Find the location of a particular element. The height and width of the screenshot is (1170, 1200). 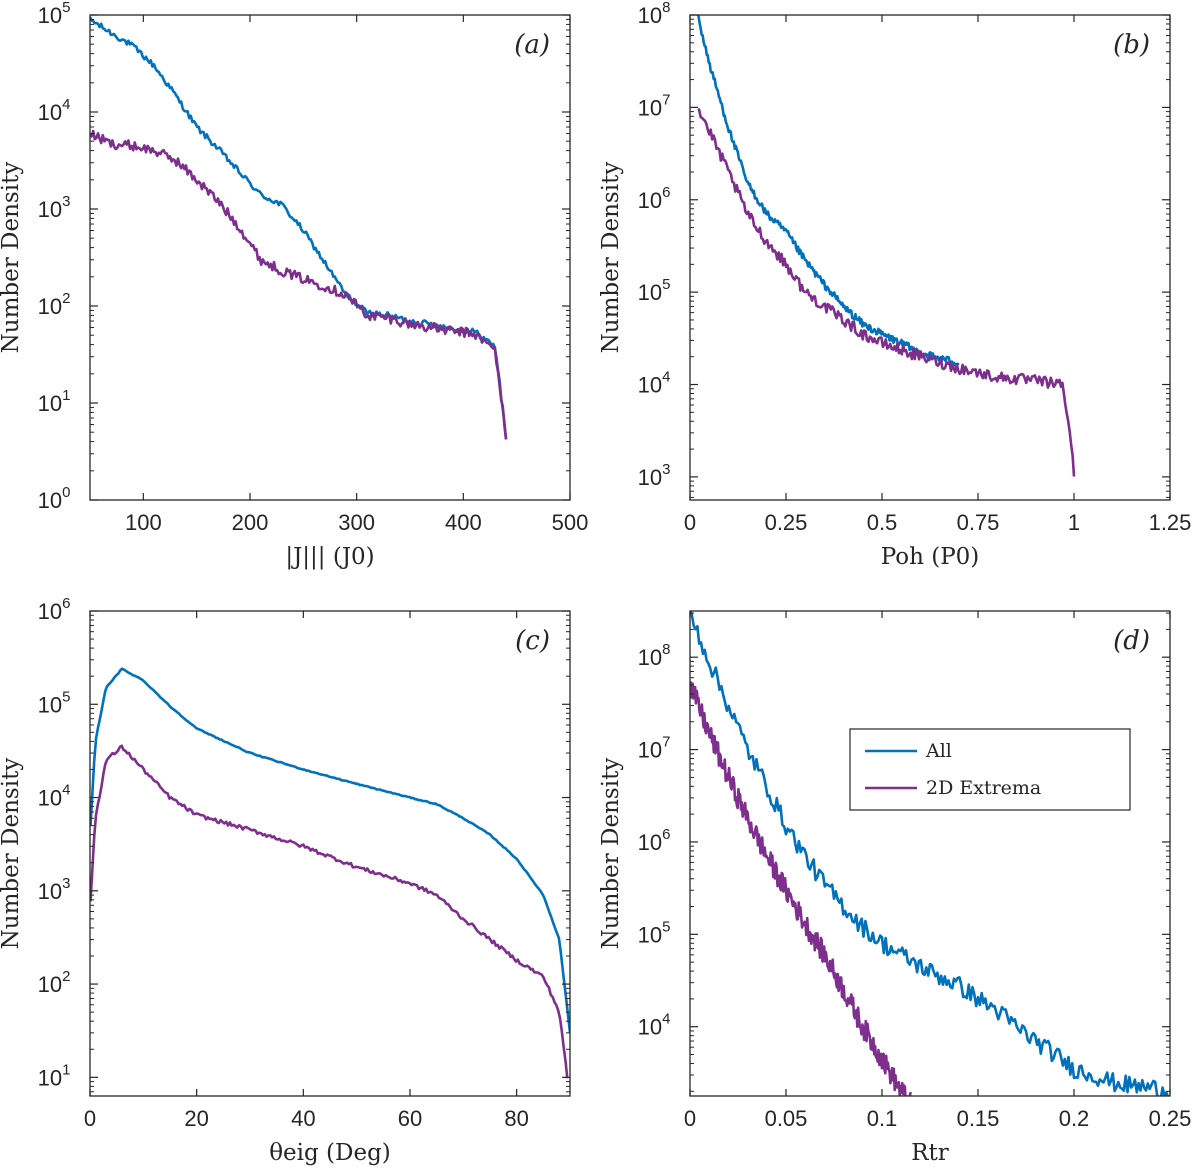

panel-label-b: (b) is located at coordinates (1131, 45).